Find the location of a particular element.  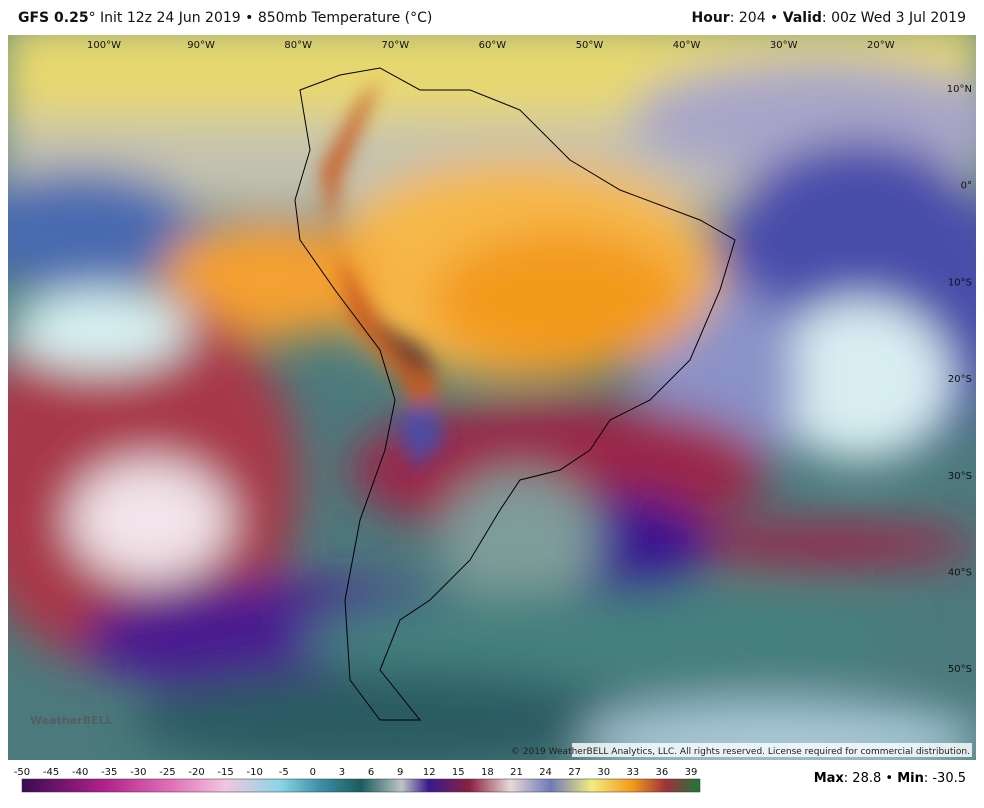

latitude-label: 0° is located at coordinates (966, 186).